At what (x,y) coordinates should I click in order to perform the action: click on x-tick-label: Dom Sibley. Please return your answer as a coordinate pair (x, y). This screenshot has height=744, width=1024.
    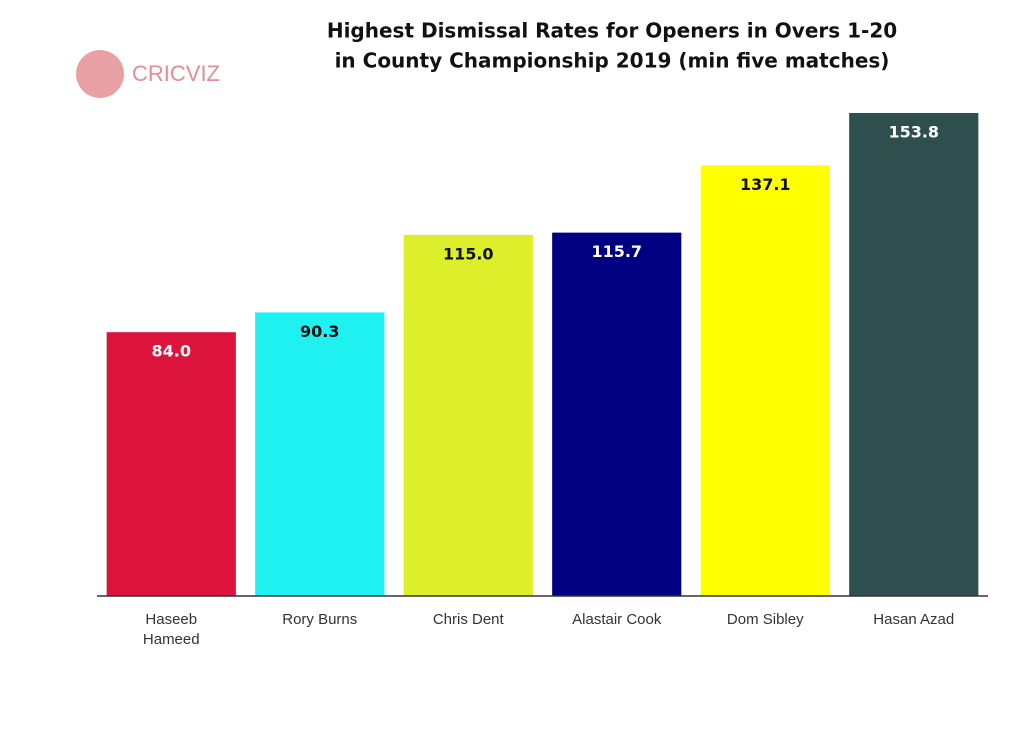
    Looking at the image, I should click on (765, 619).